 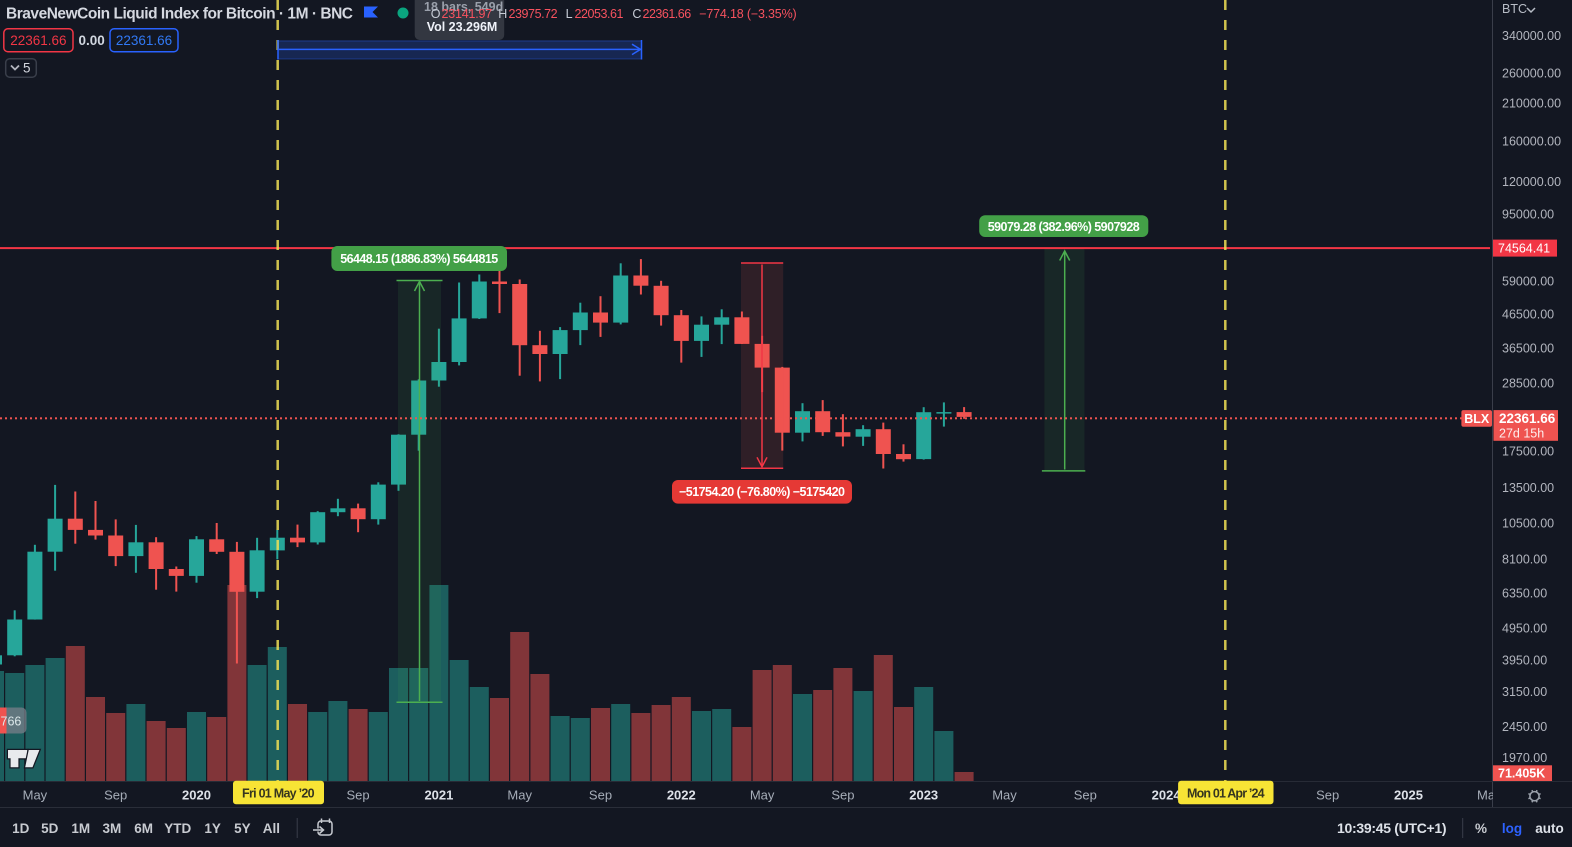 I want to click on svg-text: 2021, so click(x=438, y=795).